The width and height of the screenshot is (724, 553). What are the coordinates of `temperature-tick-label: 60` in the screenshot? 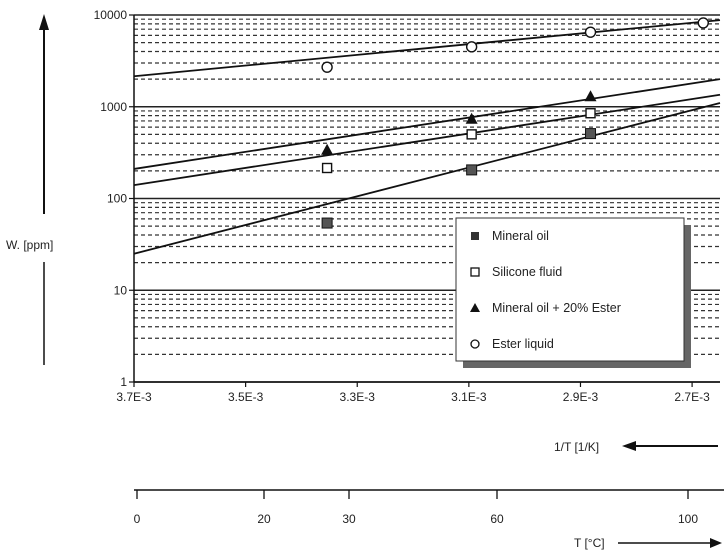 It's located at (497, 519).